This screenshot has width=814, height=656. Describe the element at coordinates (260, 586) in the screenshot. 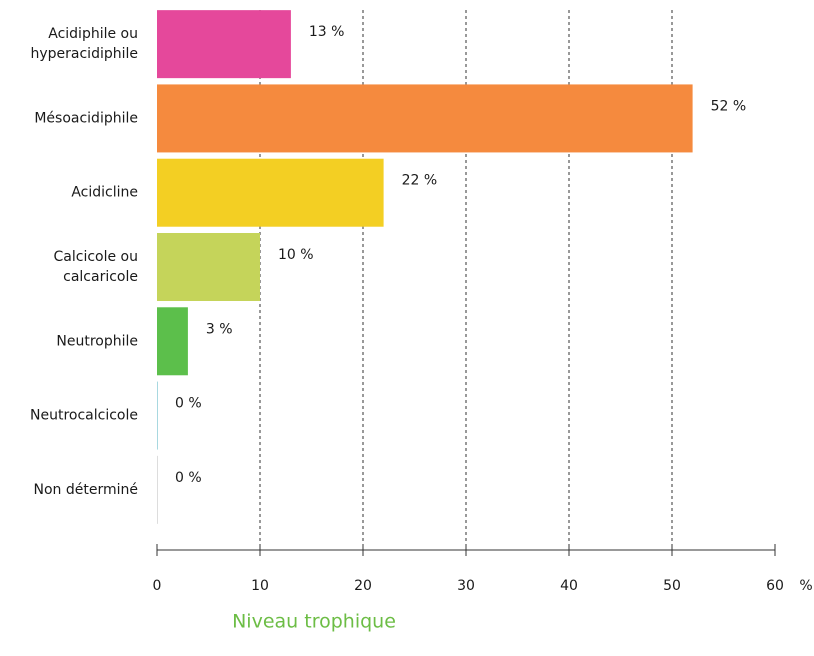

I see `x-tick-label: 10` at that location.